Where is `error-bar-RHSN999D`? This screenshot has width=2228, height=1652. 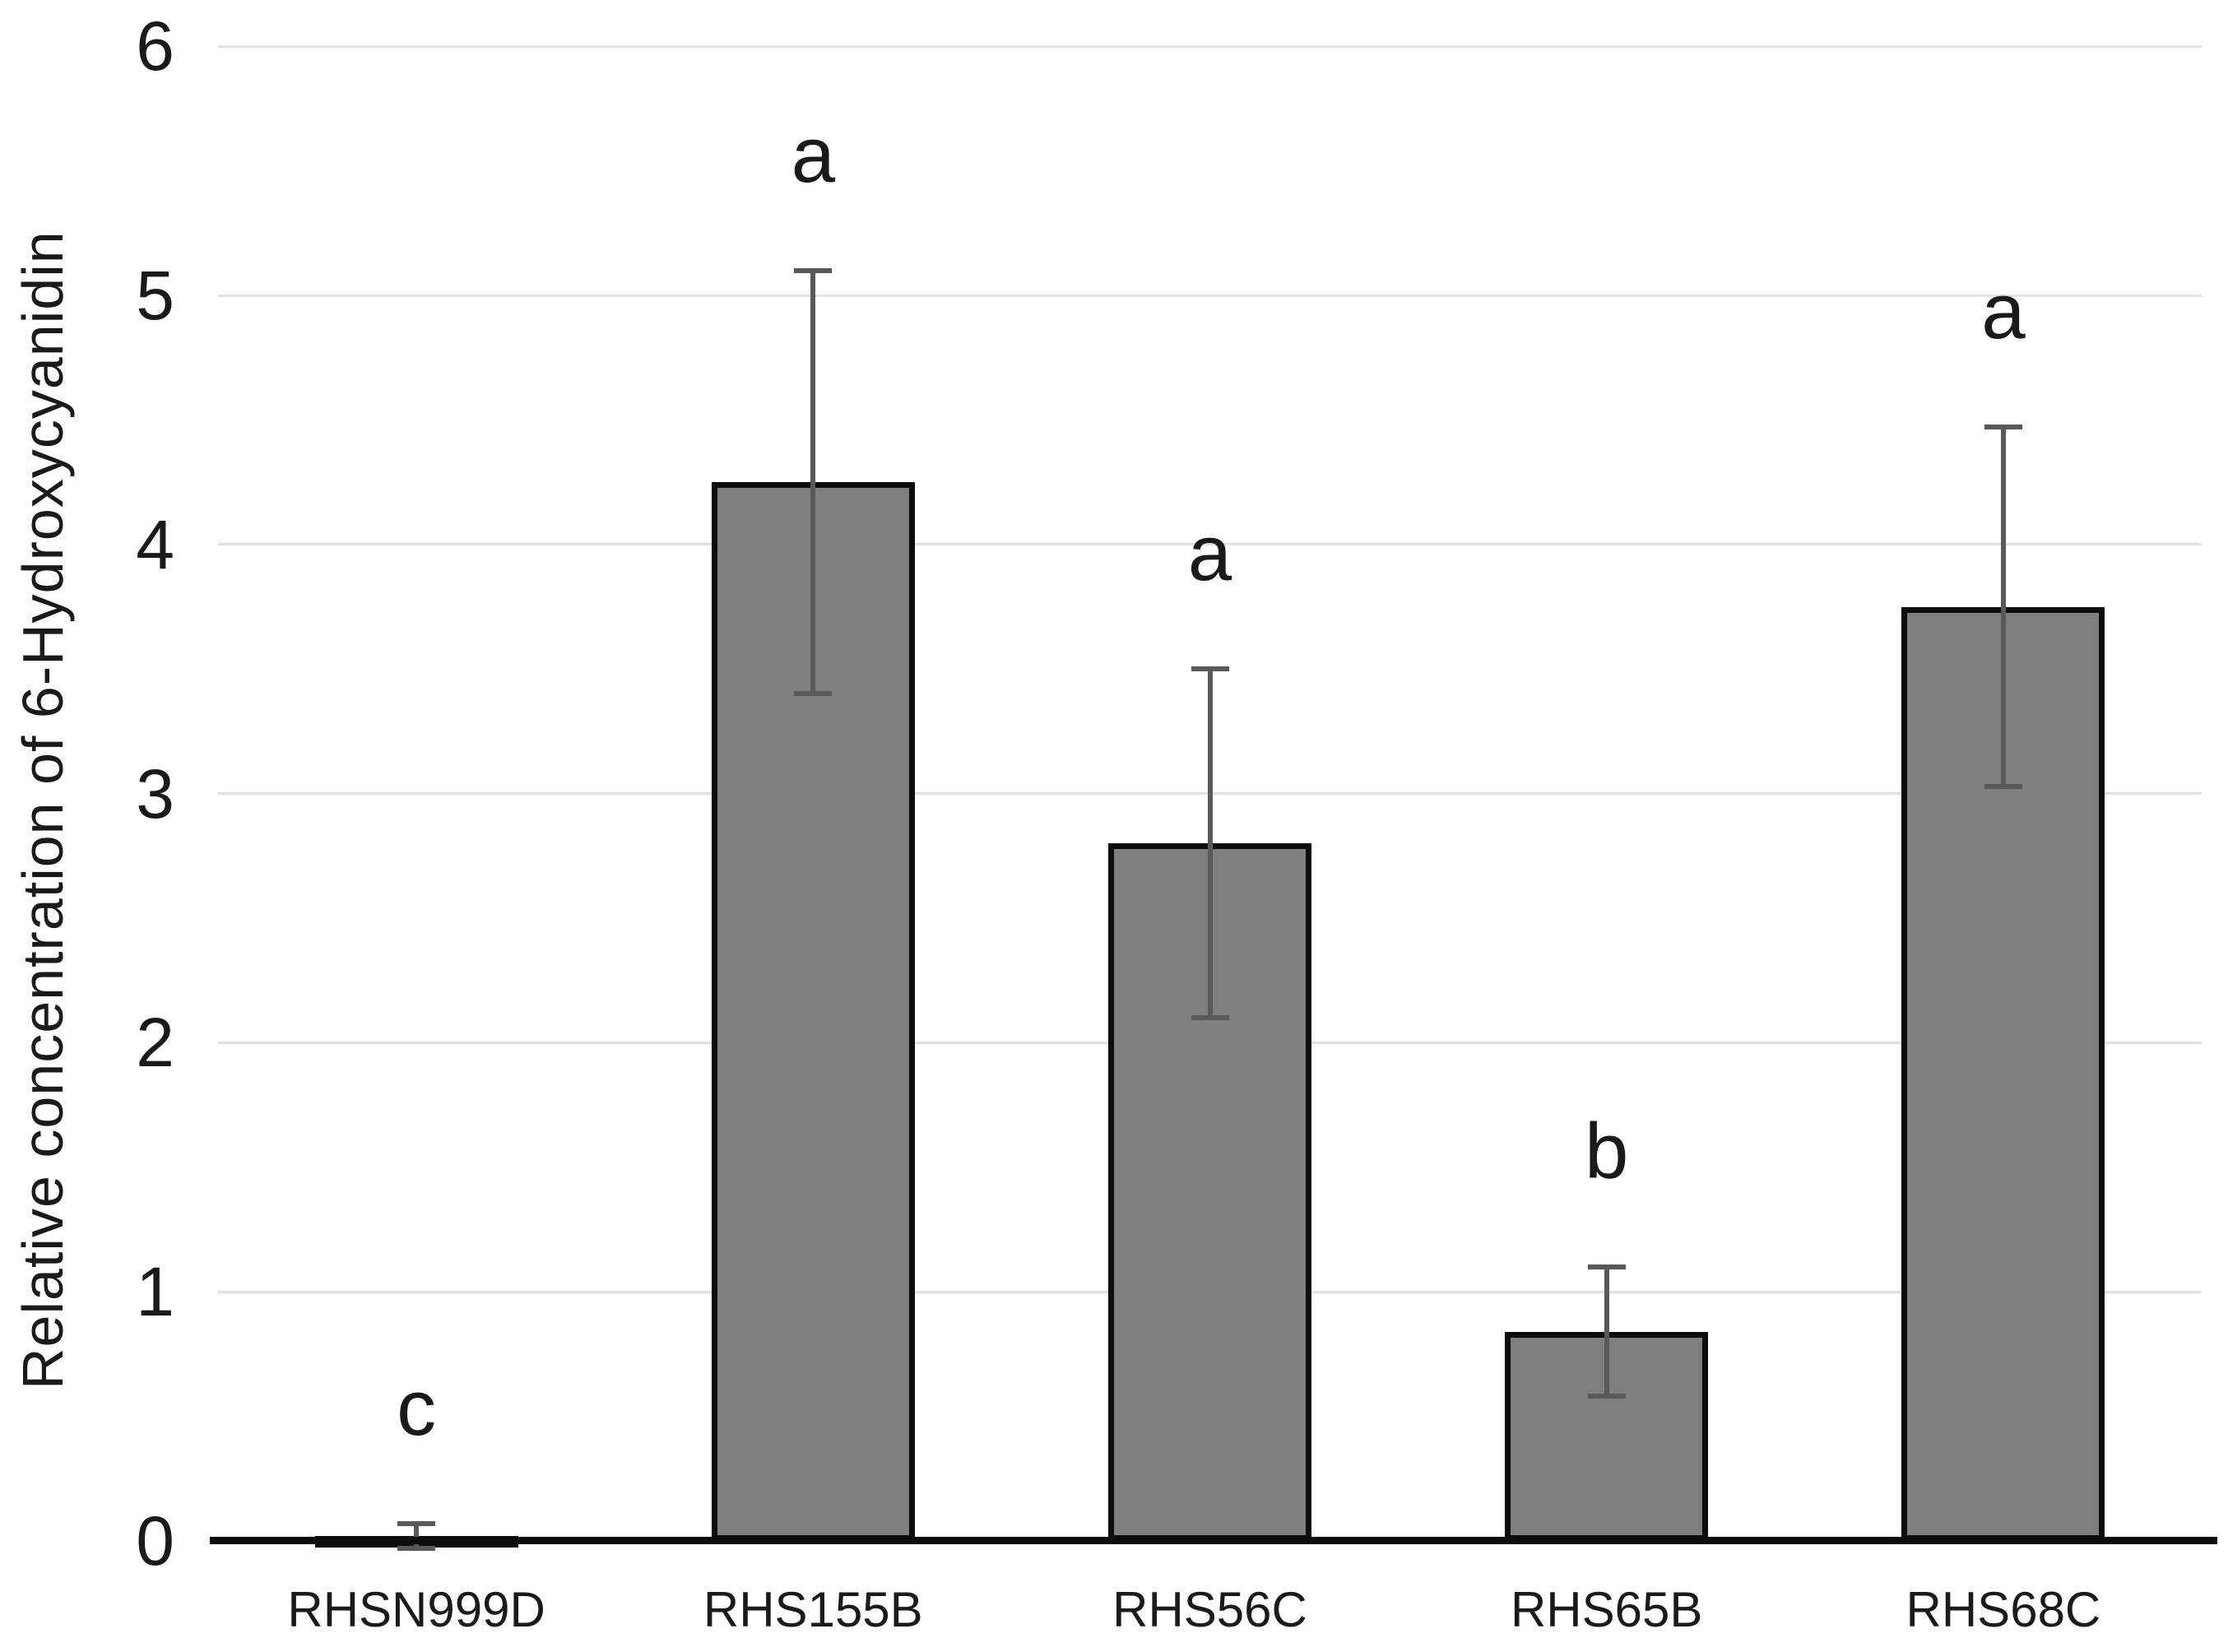
error-bar-RHSN999D is located at coordinates (417, 1536).